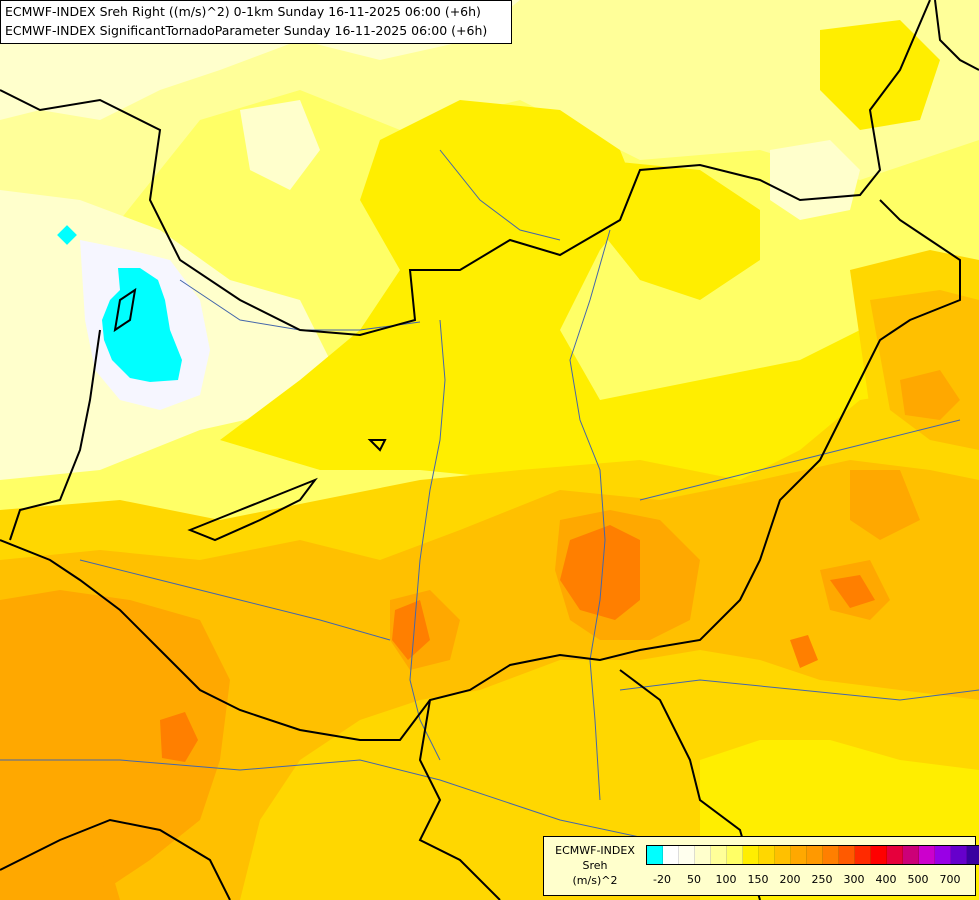  I want to click on legend-label: 200, so click(790, 879).